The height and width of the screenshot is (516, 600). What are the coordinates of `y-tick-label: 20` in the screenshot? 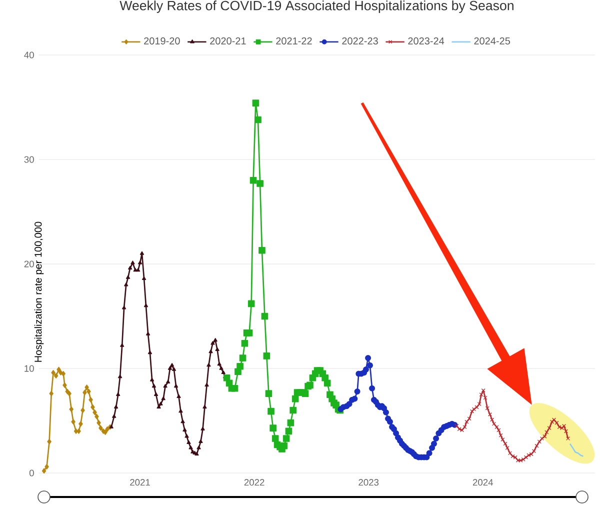 It's located at (29, 264).